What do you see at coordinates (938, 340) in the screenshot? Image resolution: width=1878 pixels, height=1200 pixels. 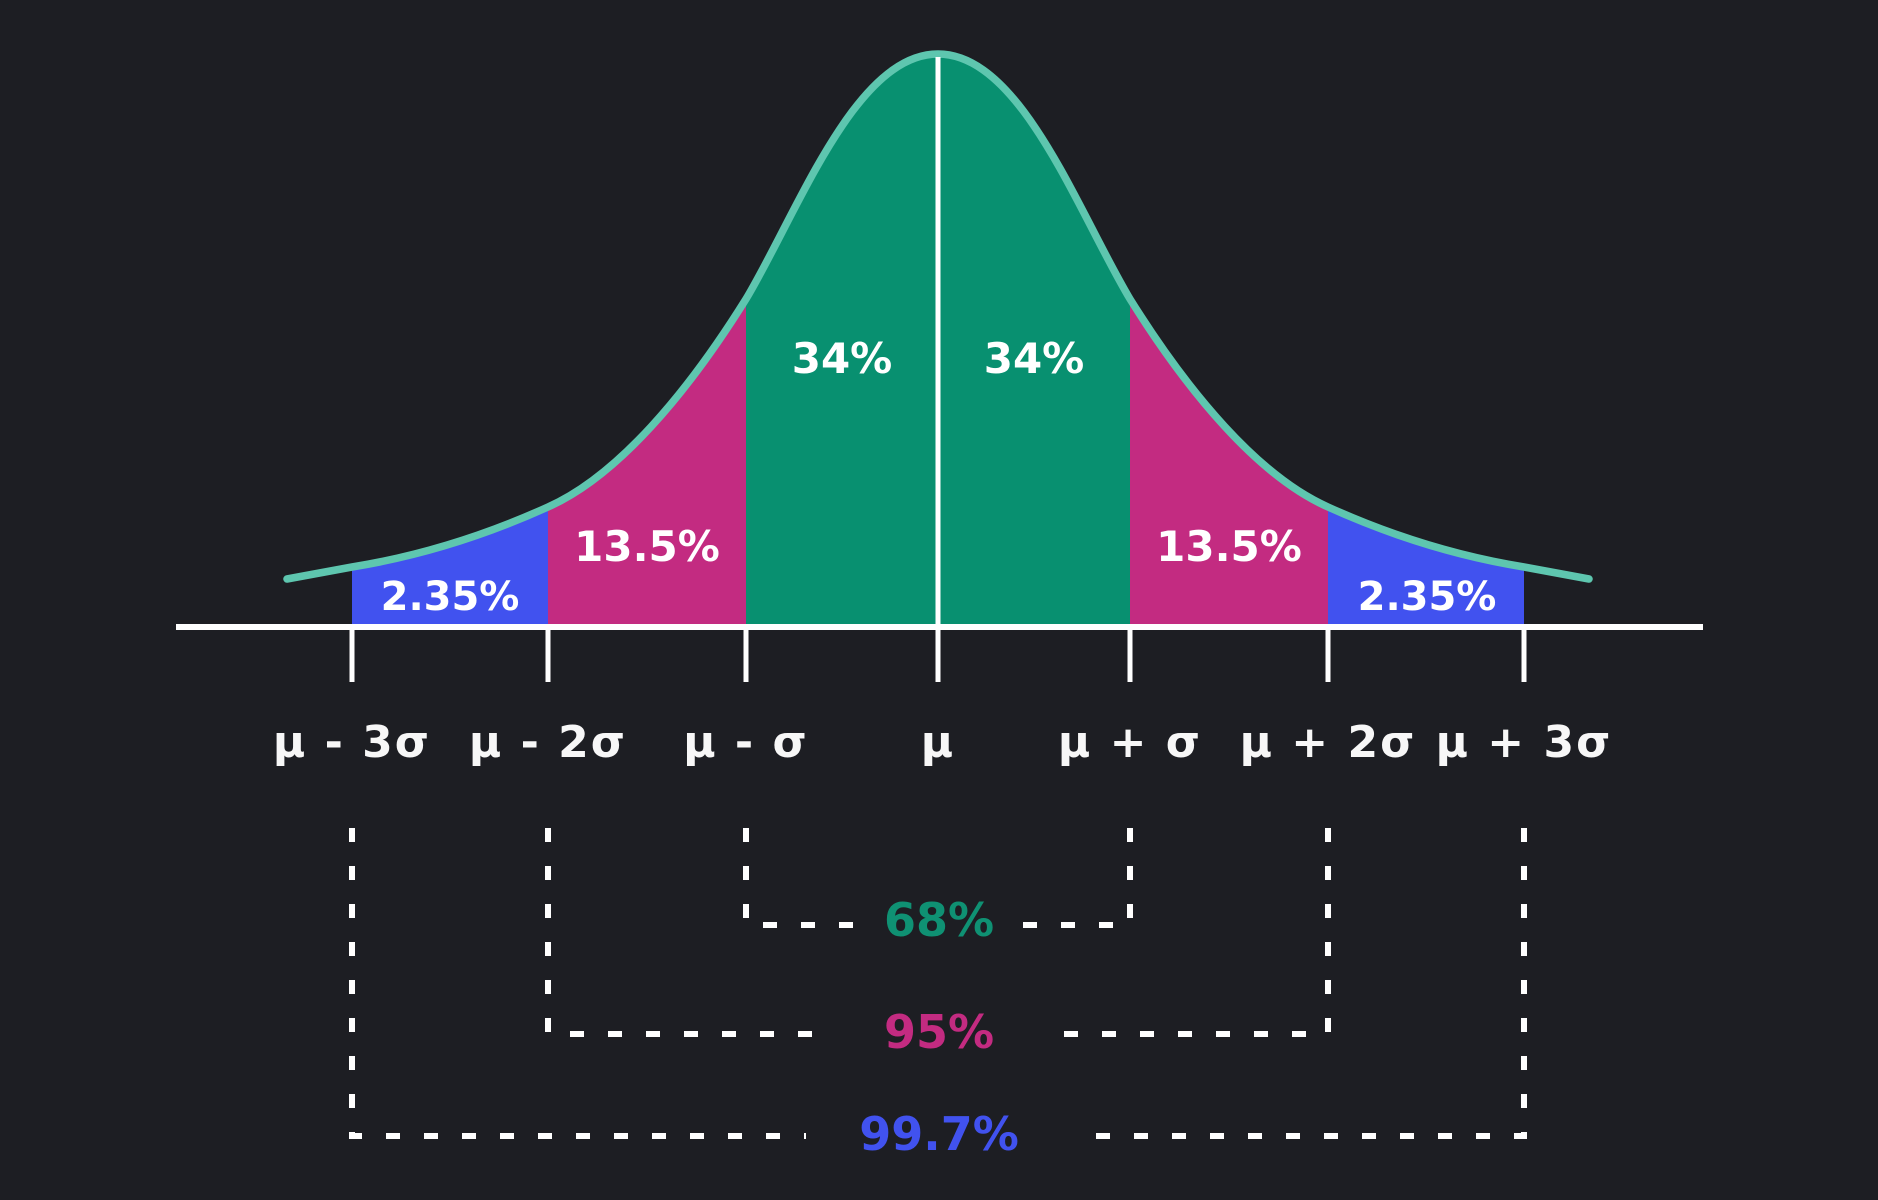 I see `mean-line` at bounding box center [938, 340].